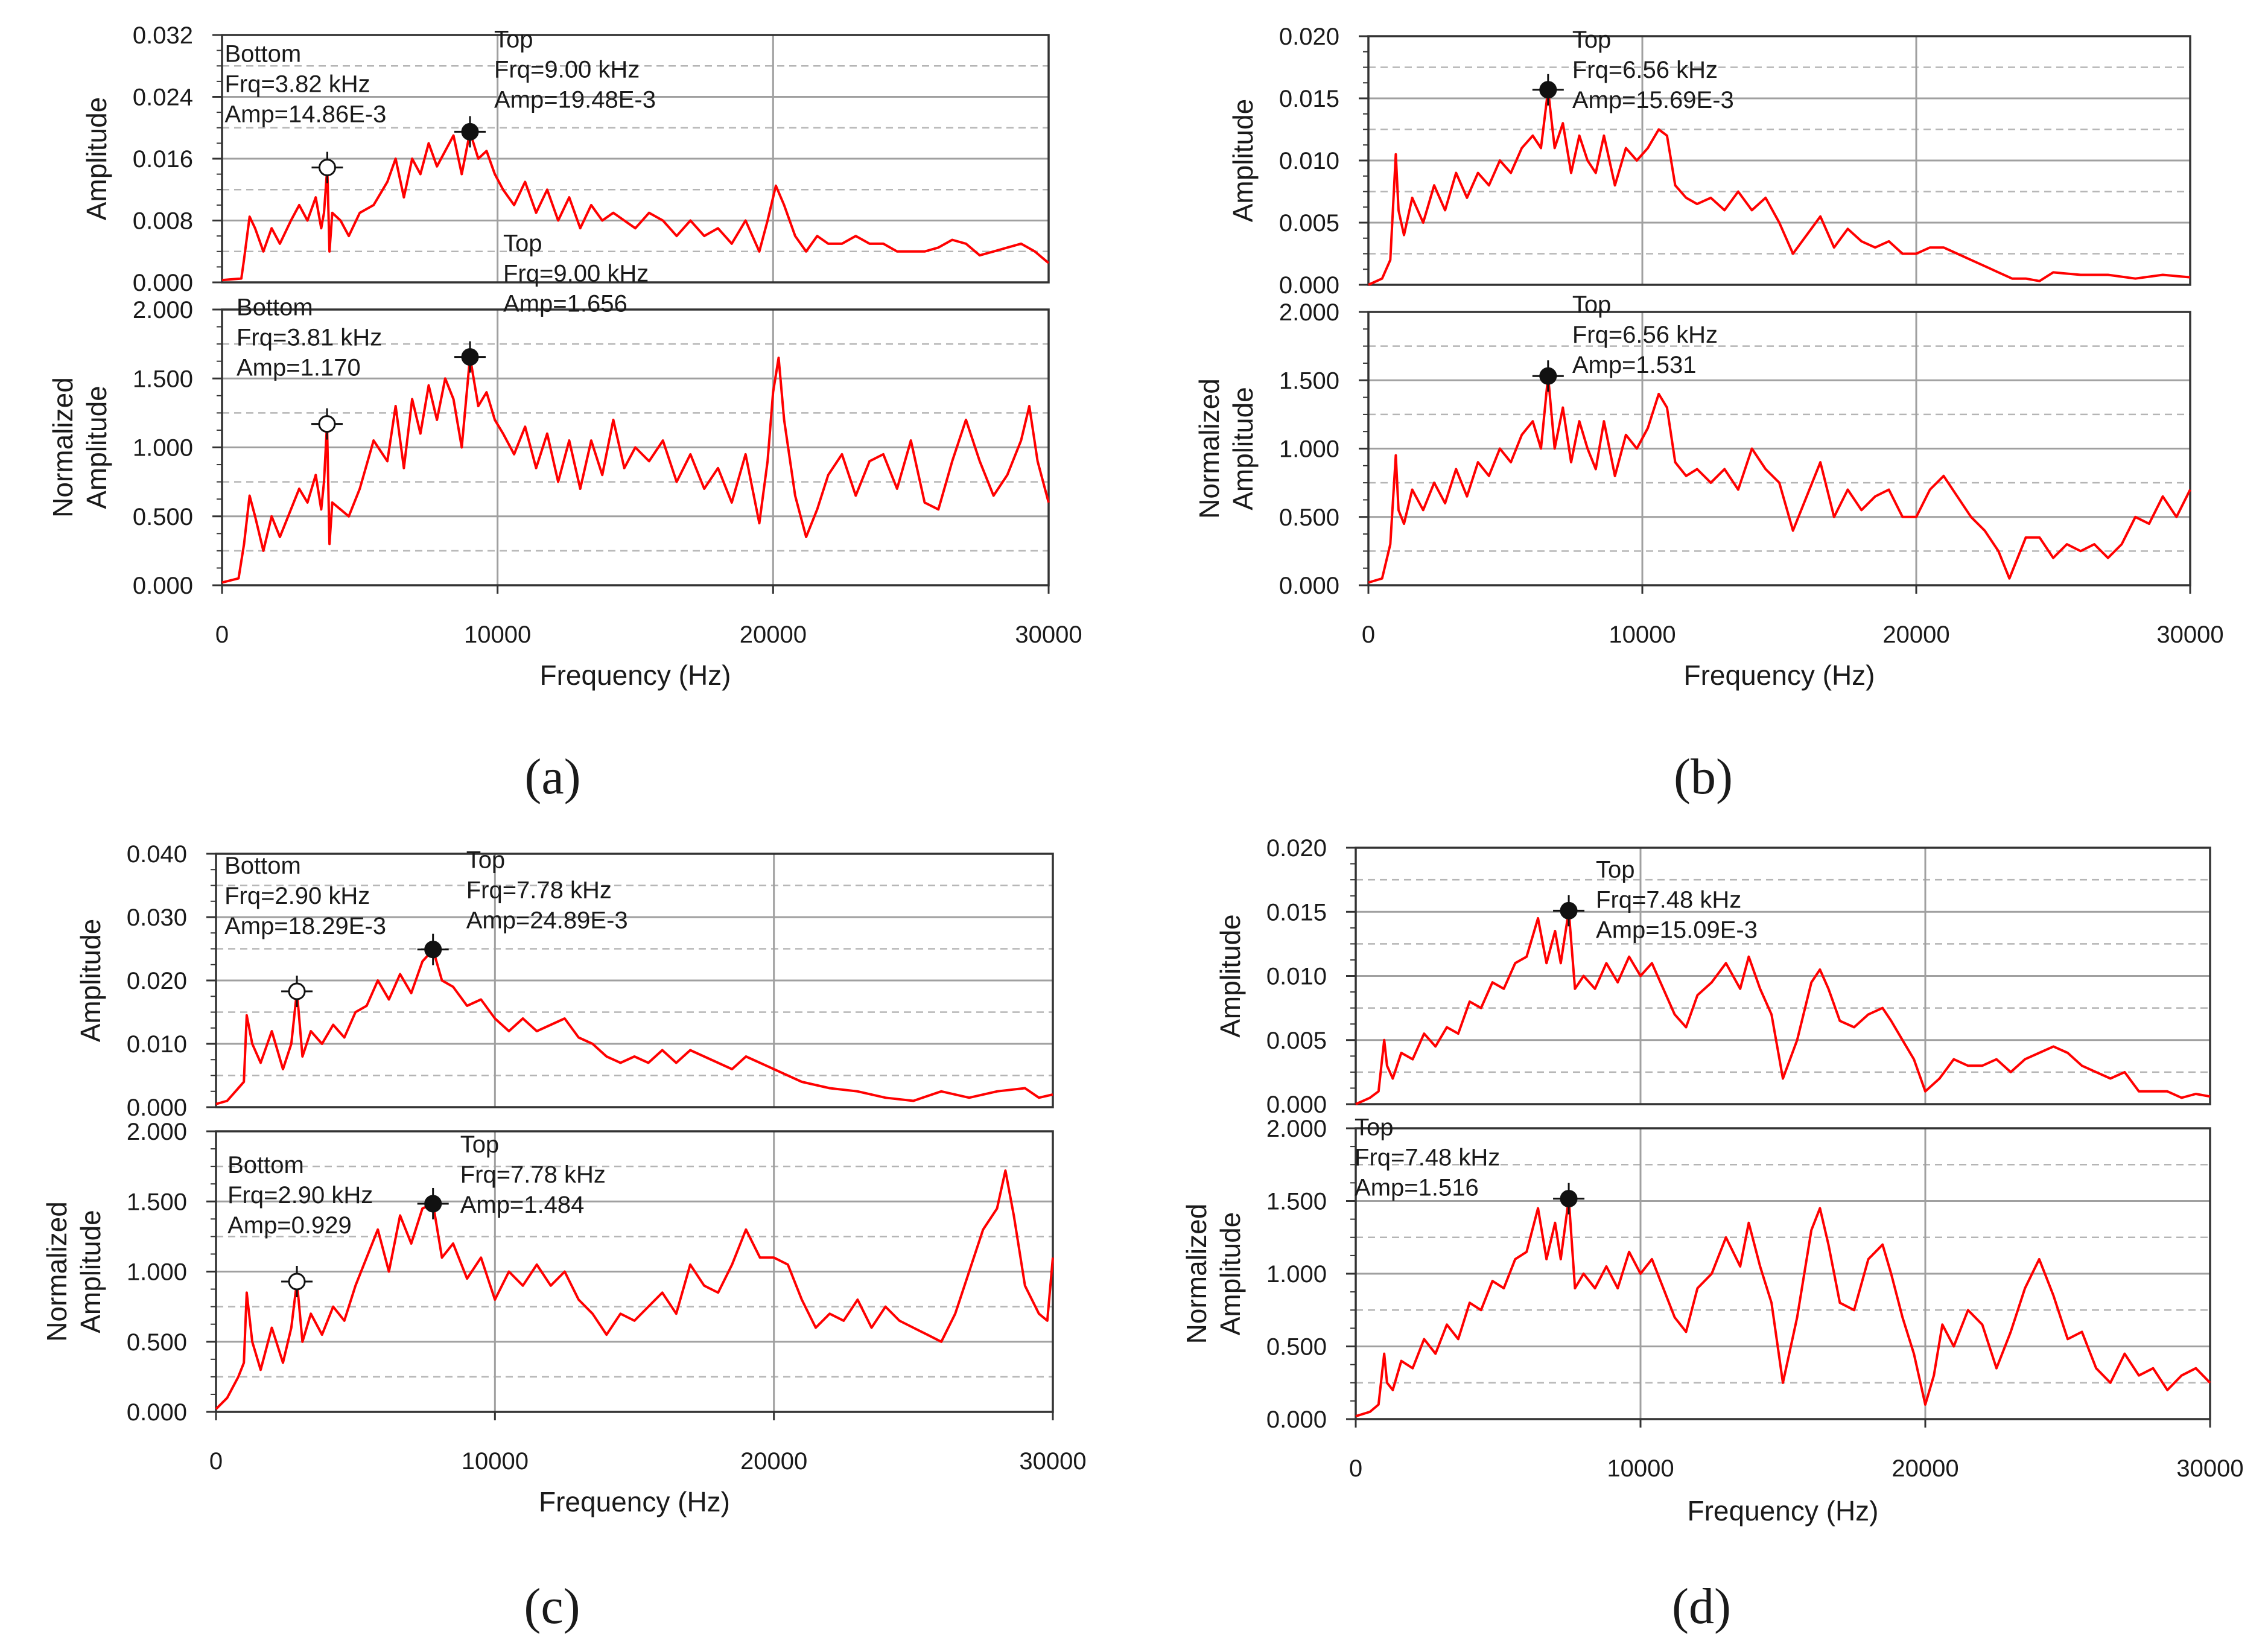 The height and width of the screenshot is (1649, 2268). Describe the element at coordinates (1677, 930) in the screenshot. I see `marker-amplitude: Amp=15.09E-3` at that location.